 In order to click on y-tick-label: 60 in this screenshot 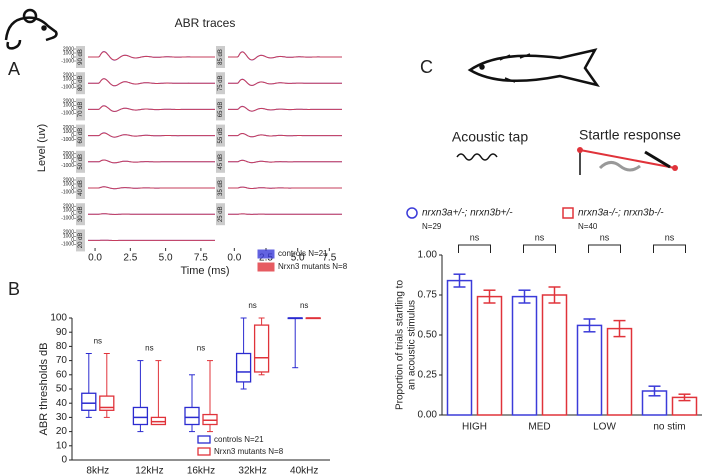, I will do `click(62, 374)`.